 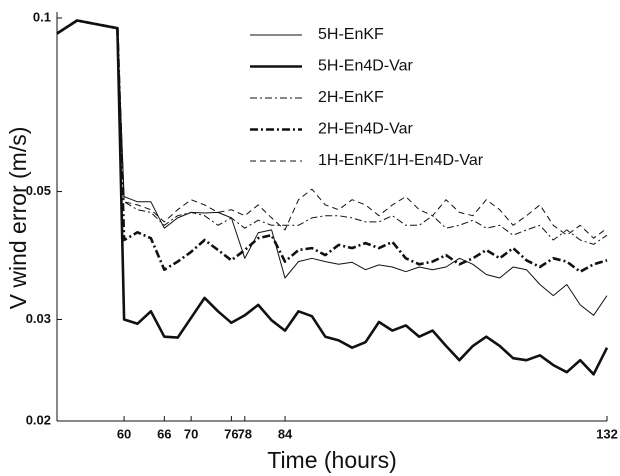 What do you see at coordinates (42, 16) in the screenshot?
I see `y-tick-label: 0.1` at bounding box center [42, 16].